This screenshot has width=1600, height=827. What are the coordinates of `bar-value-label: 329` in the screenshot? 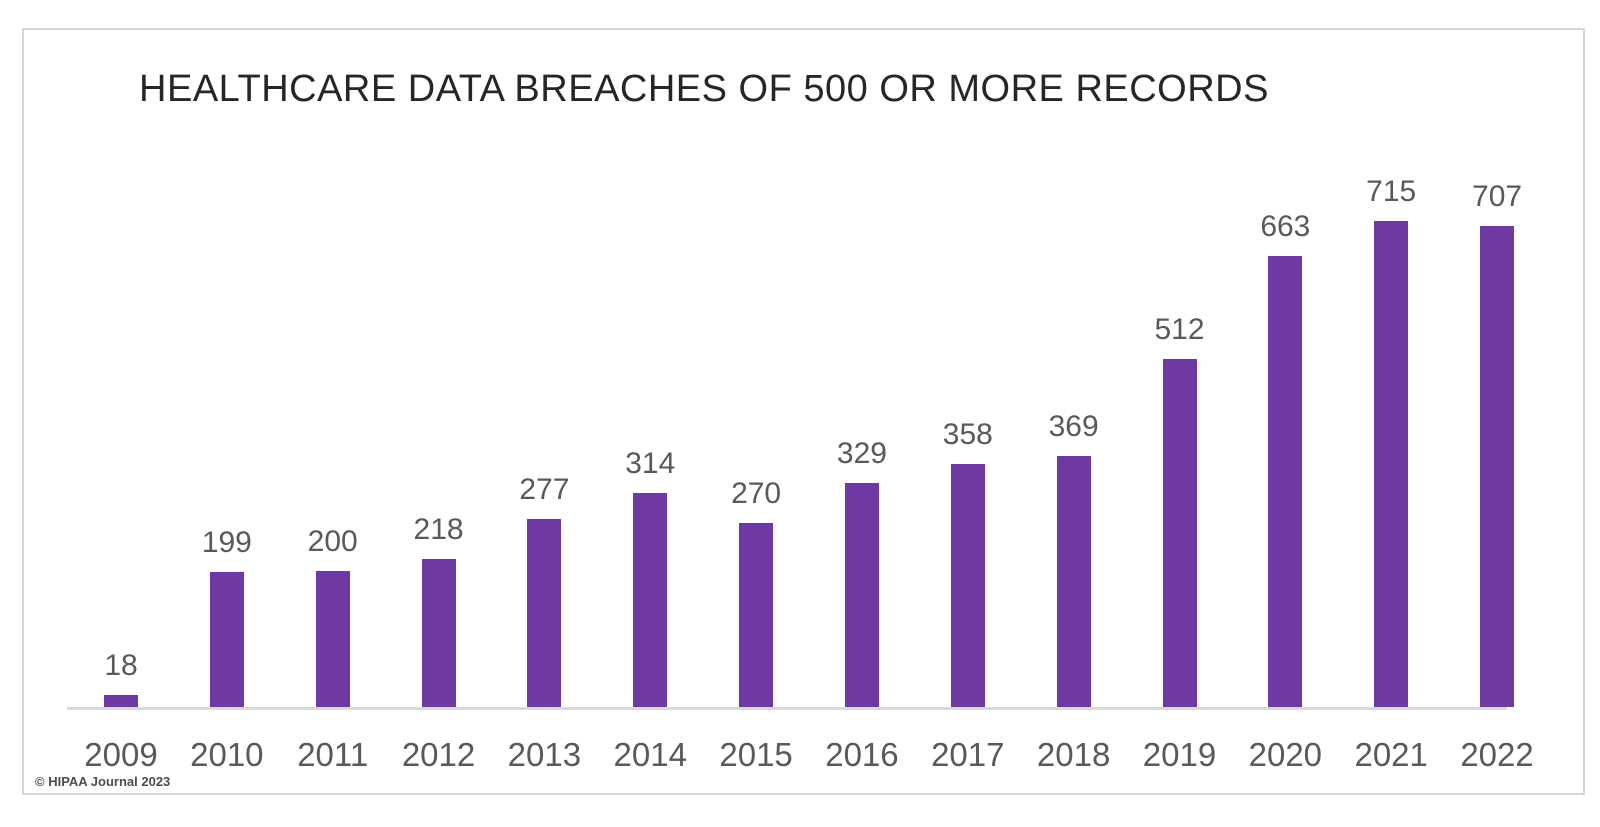 It's located at (861, 453).